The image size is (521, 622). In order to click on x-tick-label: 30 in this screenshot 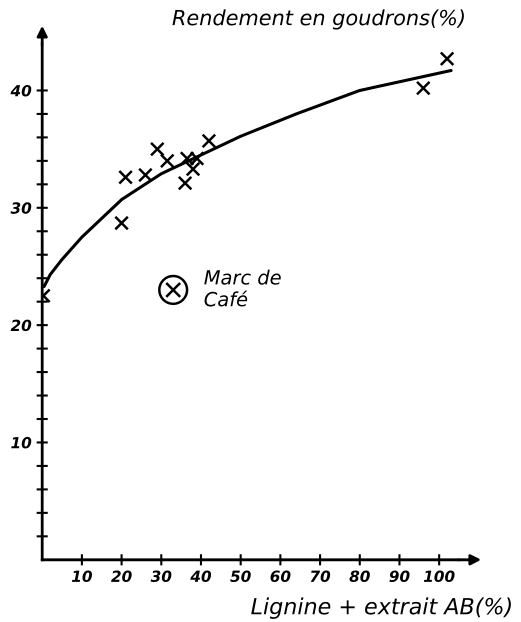, I will do `click(161, 576)`.